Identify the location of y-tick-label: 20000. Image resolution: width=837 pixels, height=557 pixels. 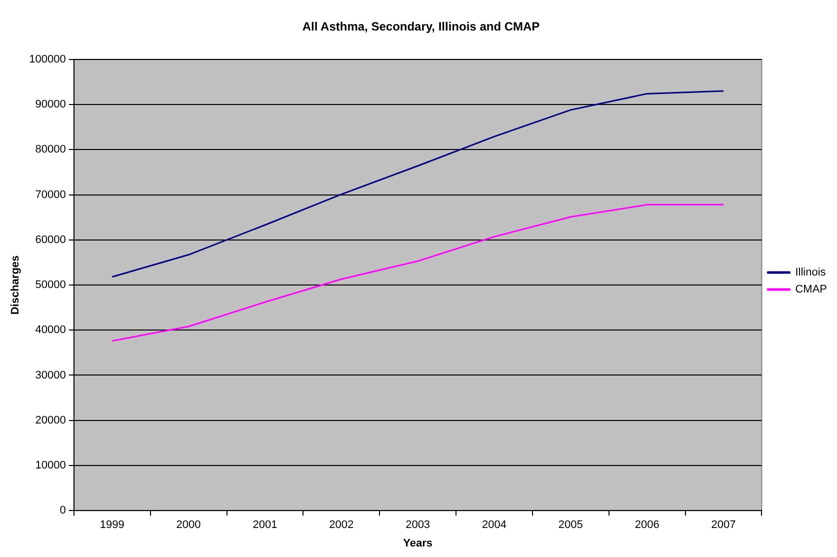
(50, 420).